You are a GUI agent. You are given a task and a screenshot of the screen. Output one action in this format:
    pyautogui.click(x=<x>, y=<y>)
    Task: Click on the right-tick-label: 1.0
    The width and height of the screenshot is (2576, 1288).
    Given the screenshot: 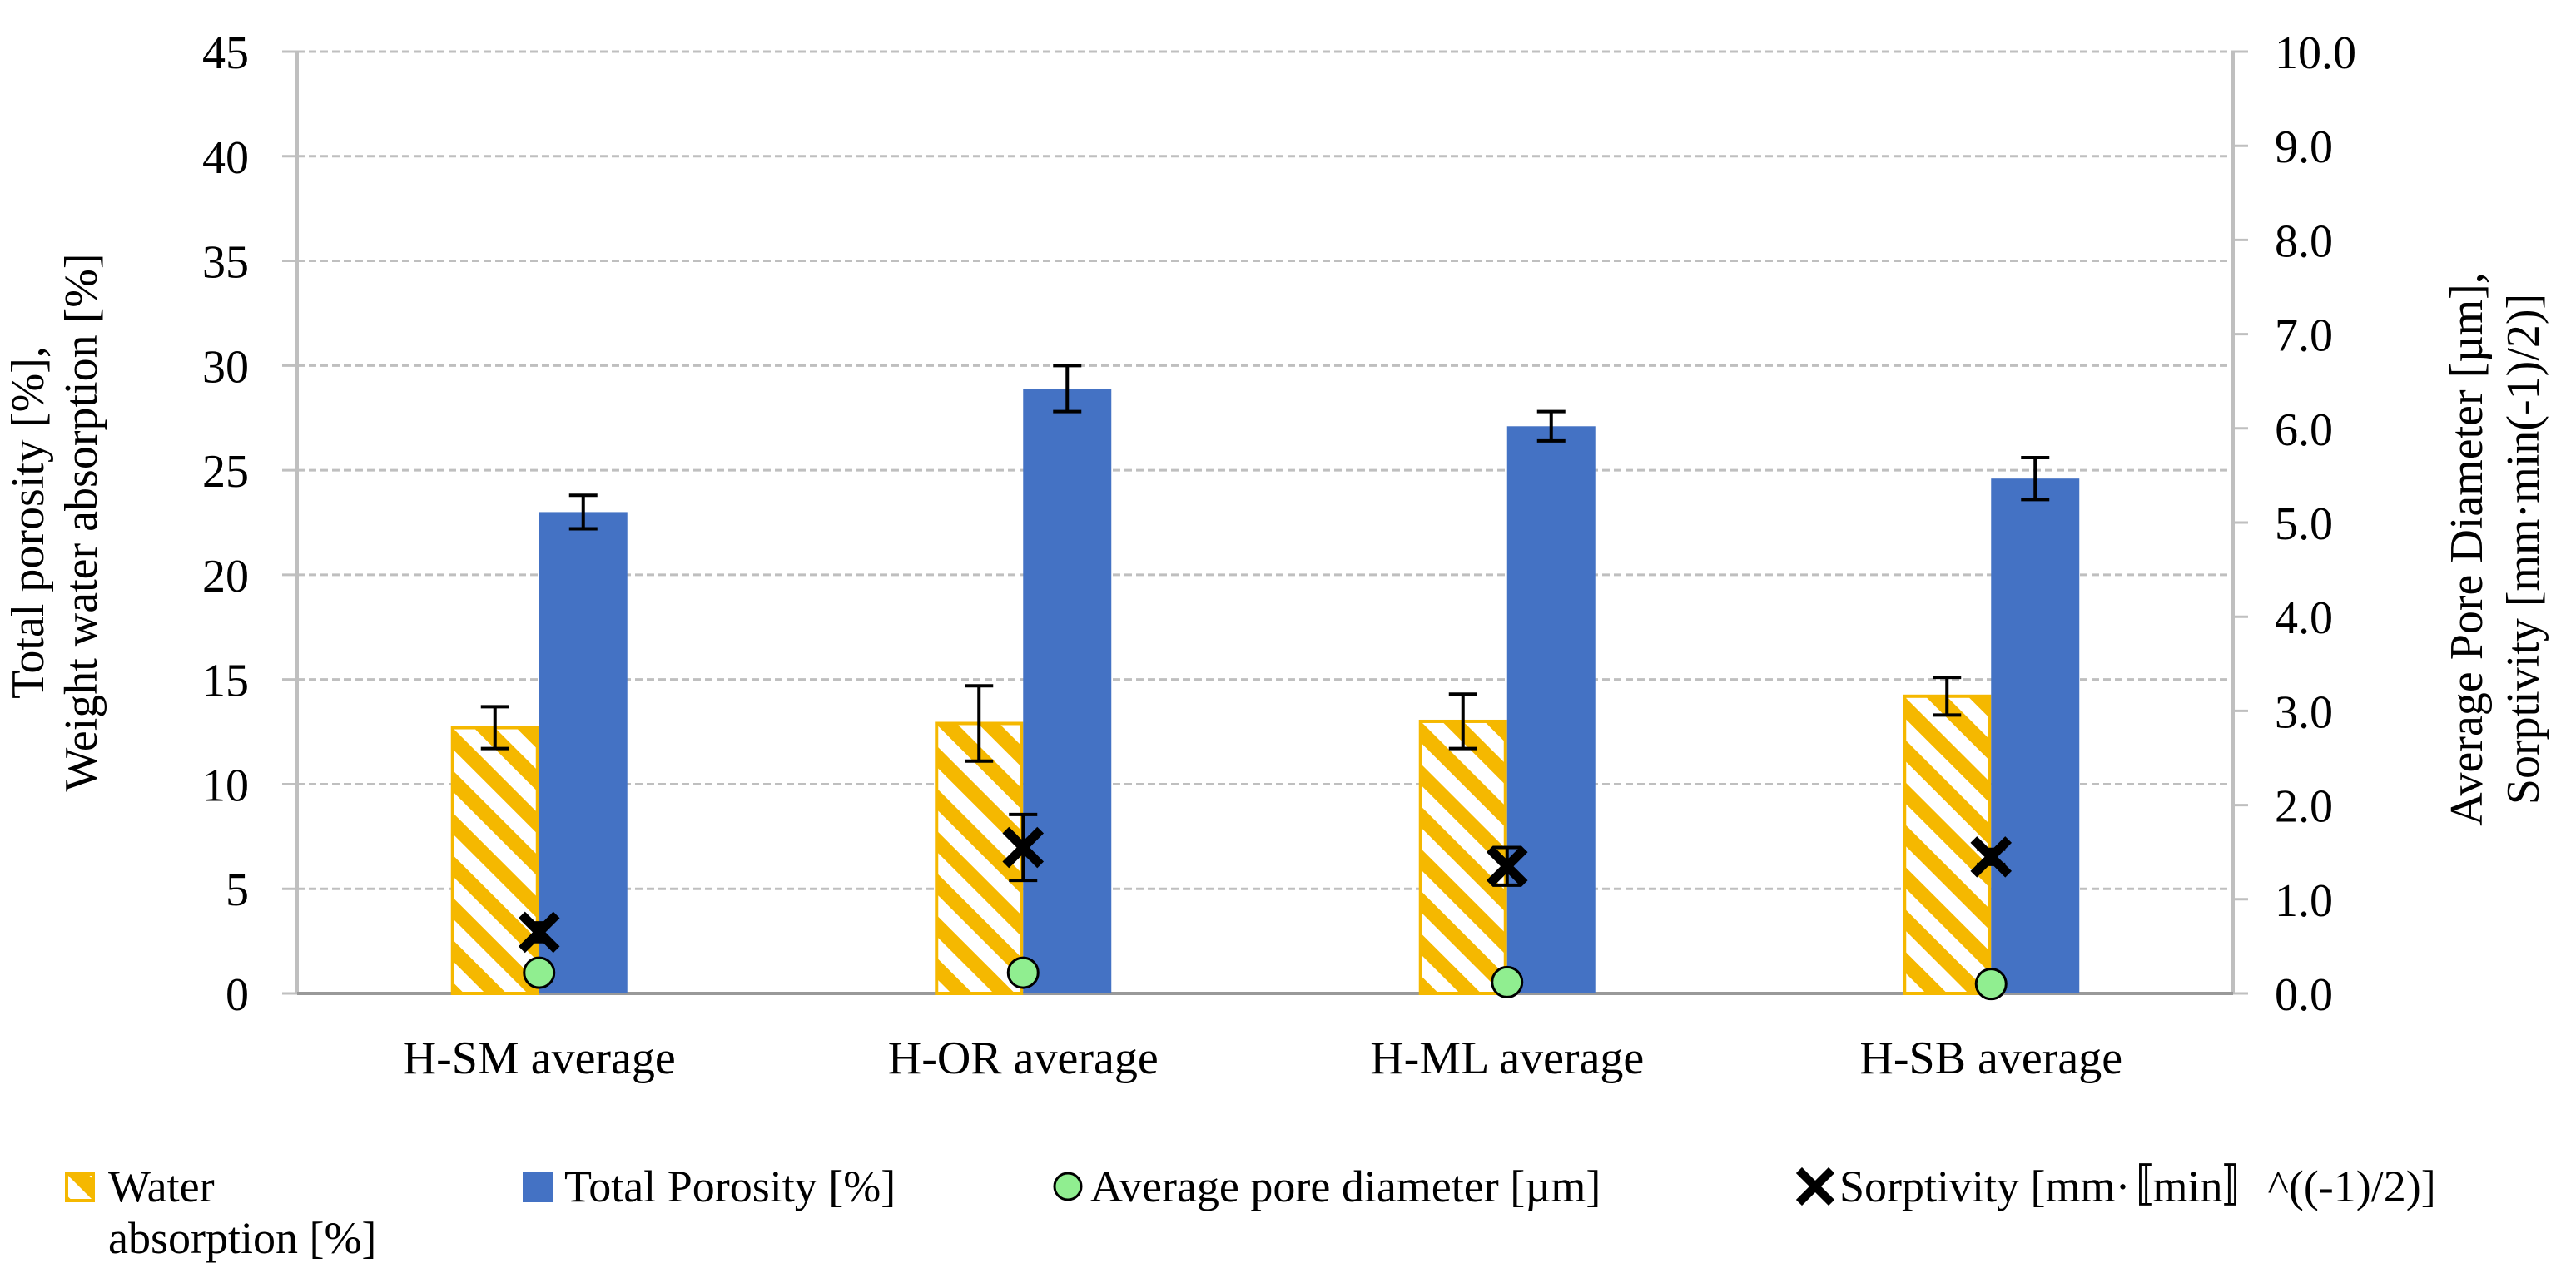 What is the action you would take?
    pyautogui.click(x=2304, y=901)
    